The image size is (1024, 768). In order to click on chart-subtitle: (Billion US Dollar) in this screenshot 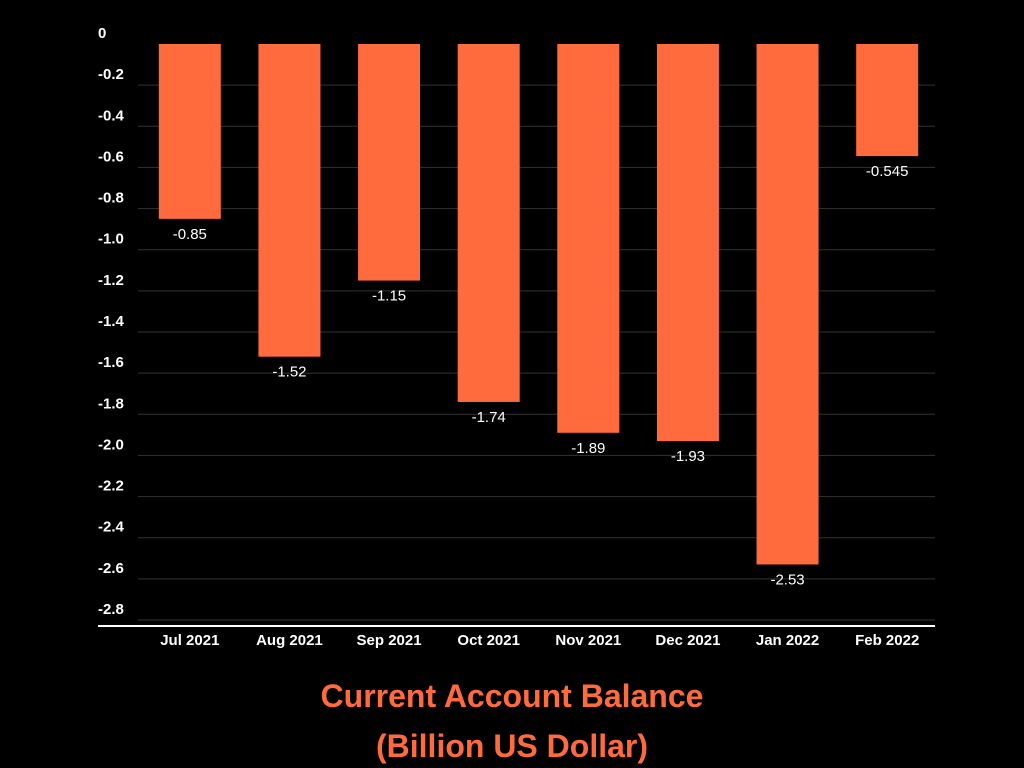, I will do `click(512, 746)`.